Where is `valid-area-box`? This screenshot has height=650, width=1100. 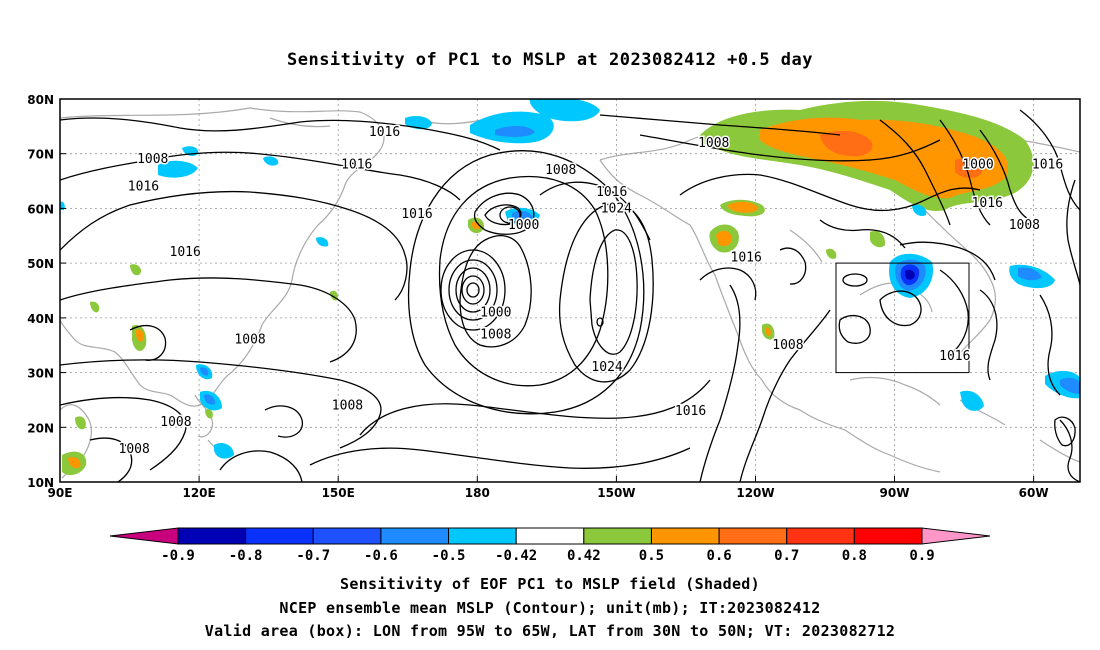 valid-area-box is located at coordinates (902, 318).